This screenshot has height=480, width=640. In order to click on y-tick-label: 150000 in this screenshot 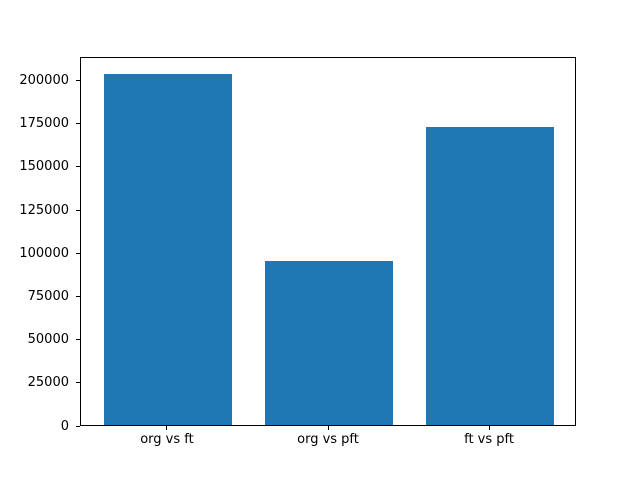, I will do `click(44, 167)`.